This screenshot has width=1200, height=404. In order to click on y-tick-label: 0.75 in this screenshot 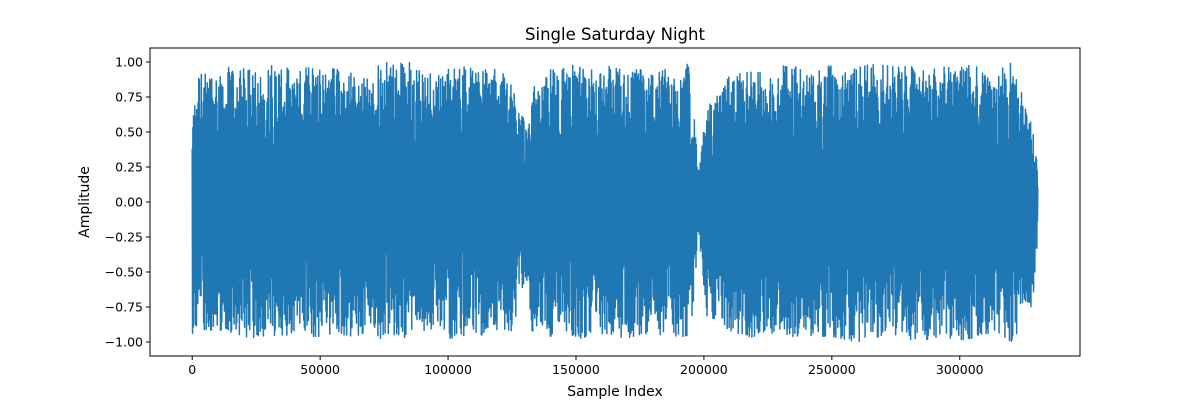, I will do `click(129, 97)`.